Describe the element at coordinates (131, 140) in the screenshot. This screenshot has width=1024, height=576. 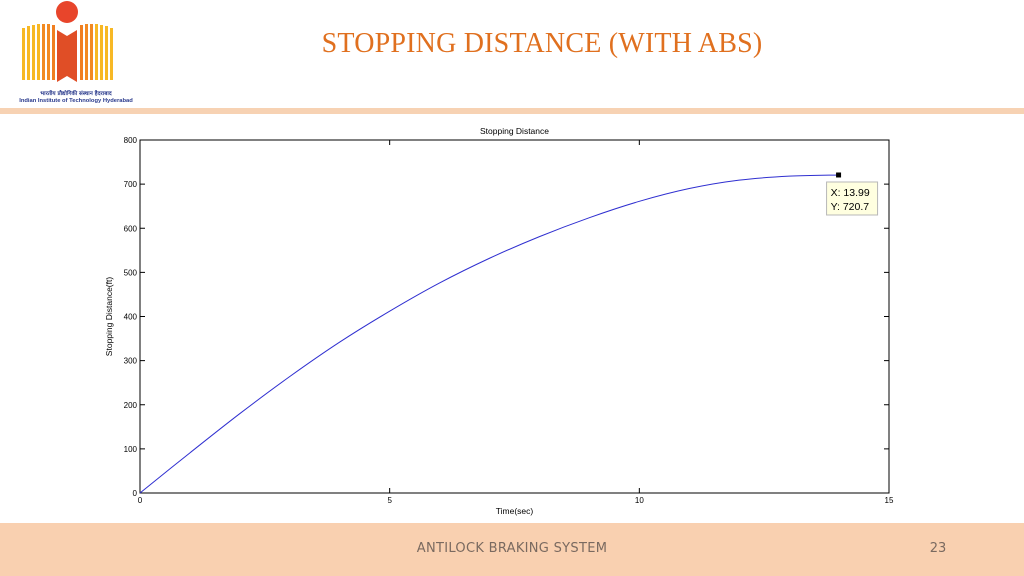
I see `y-tick-label: 800` at that location.